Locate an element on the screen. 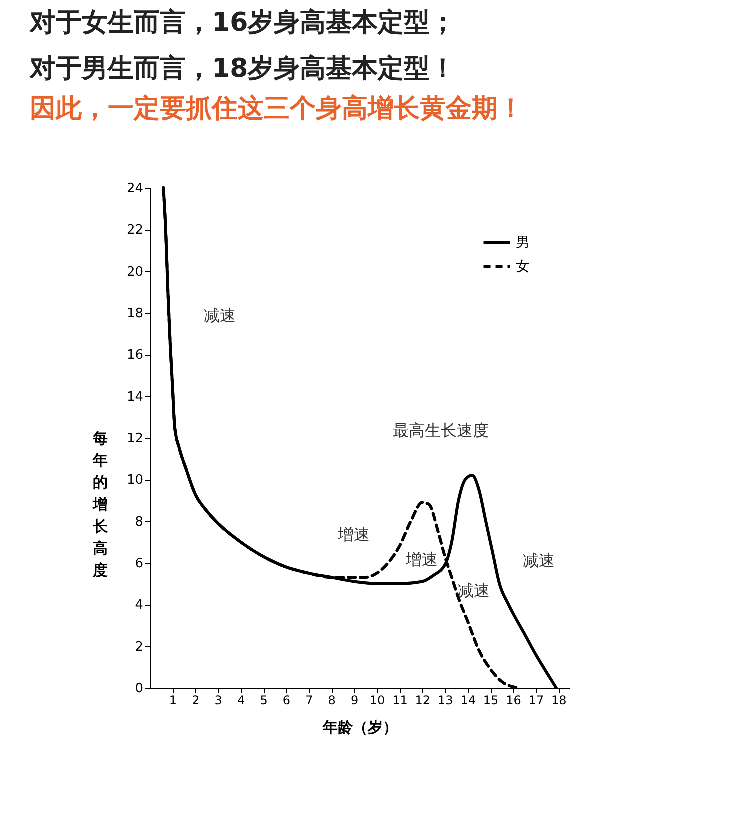  y-tick-label: 2 is located at coordinates (139, 647).